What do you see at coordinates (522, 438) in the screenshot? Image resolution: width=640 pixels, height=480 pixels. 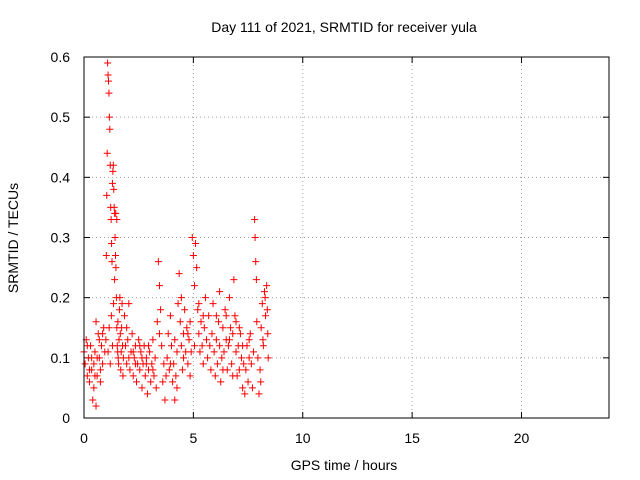 I see `x-tick-label: 20` at bounding box center [522, 438].